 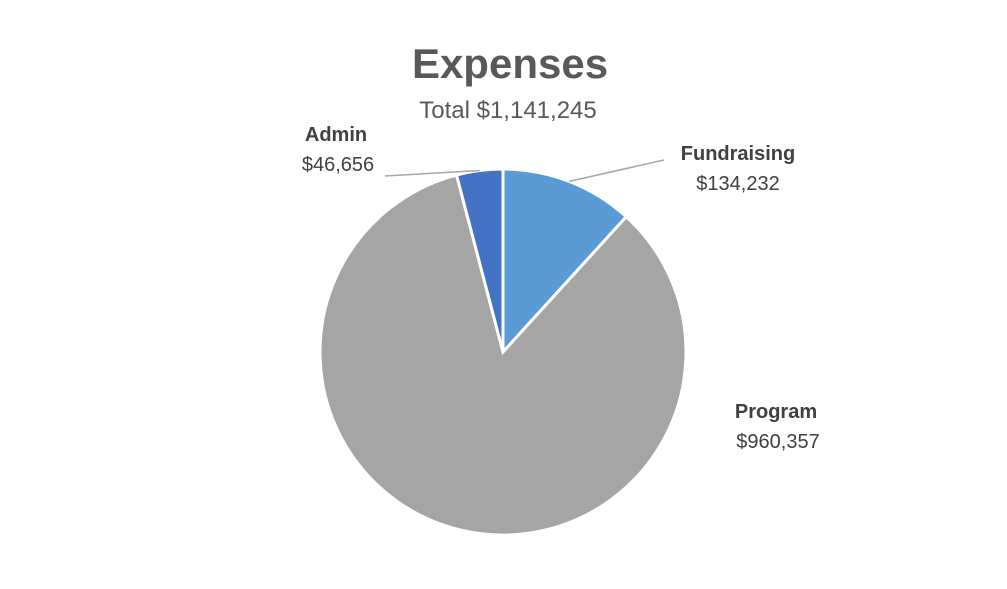 I want to click on data-label-fundraising-value: $134,232, so click(x=737, y=184).